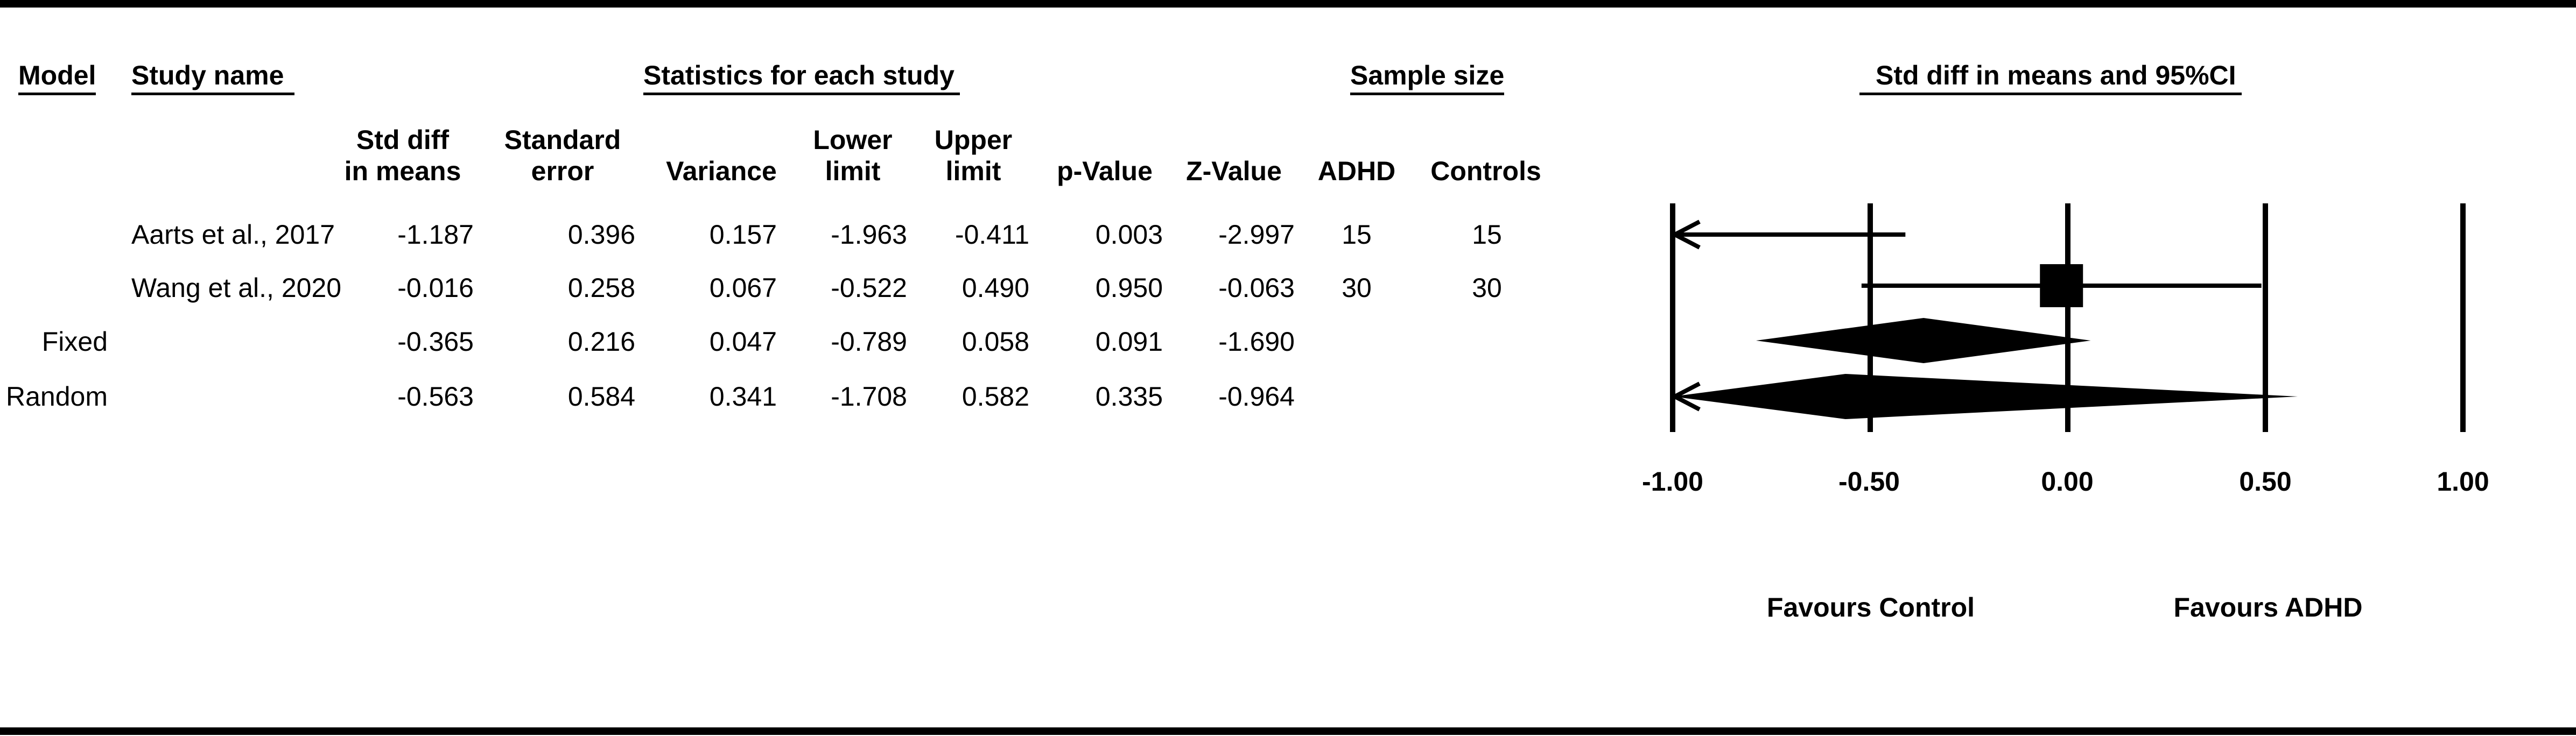 The image size is (2576, 736). Describe the element at coordinates (1105, 171) in the screenshot. I see `col-p-value: p-Value` at that location.